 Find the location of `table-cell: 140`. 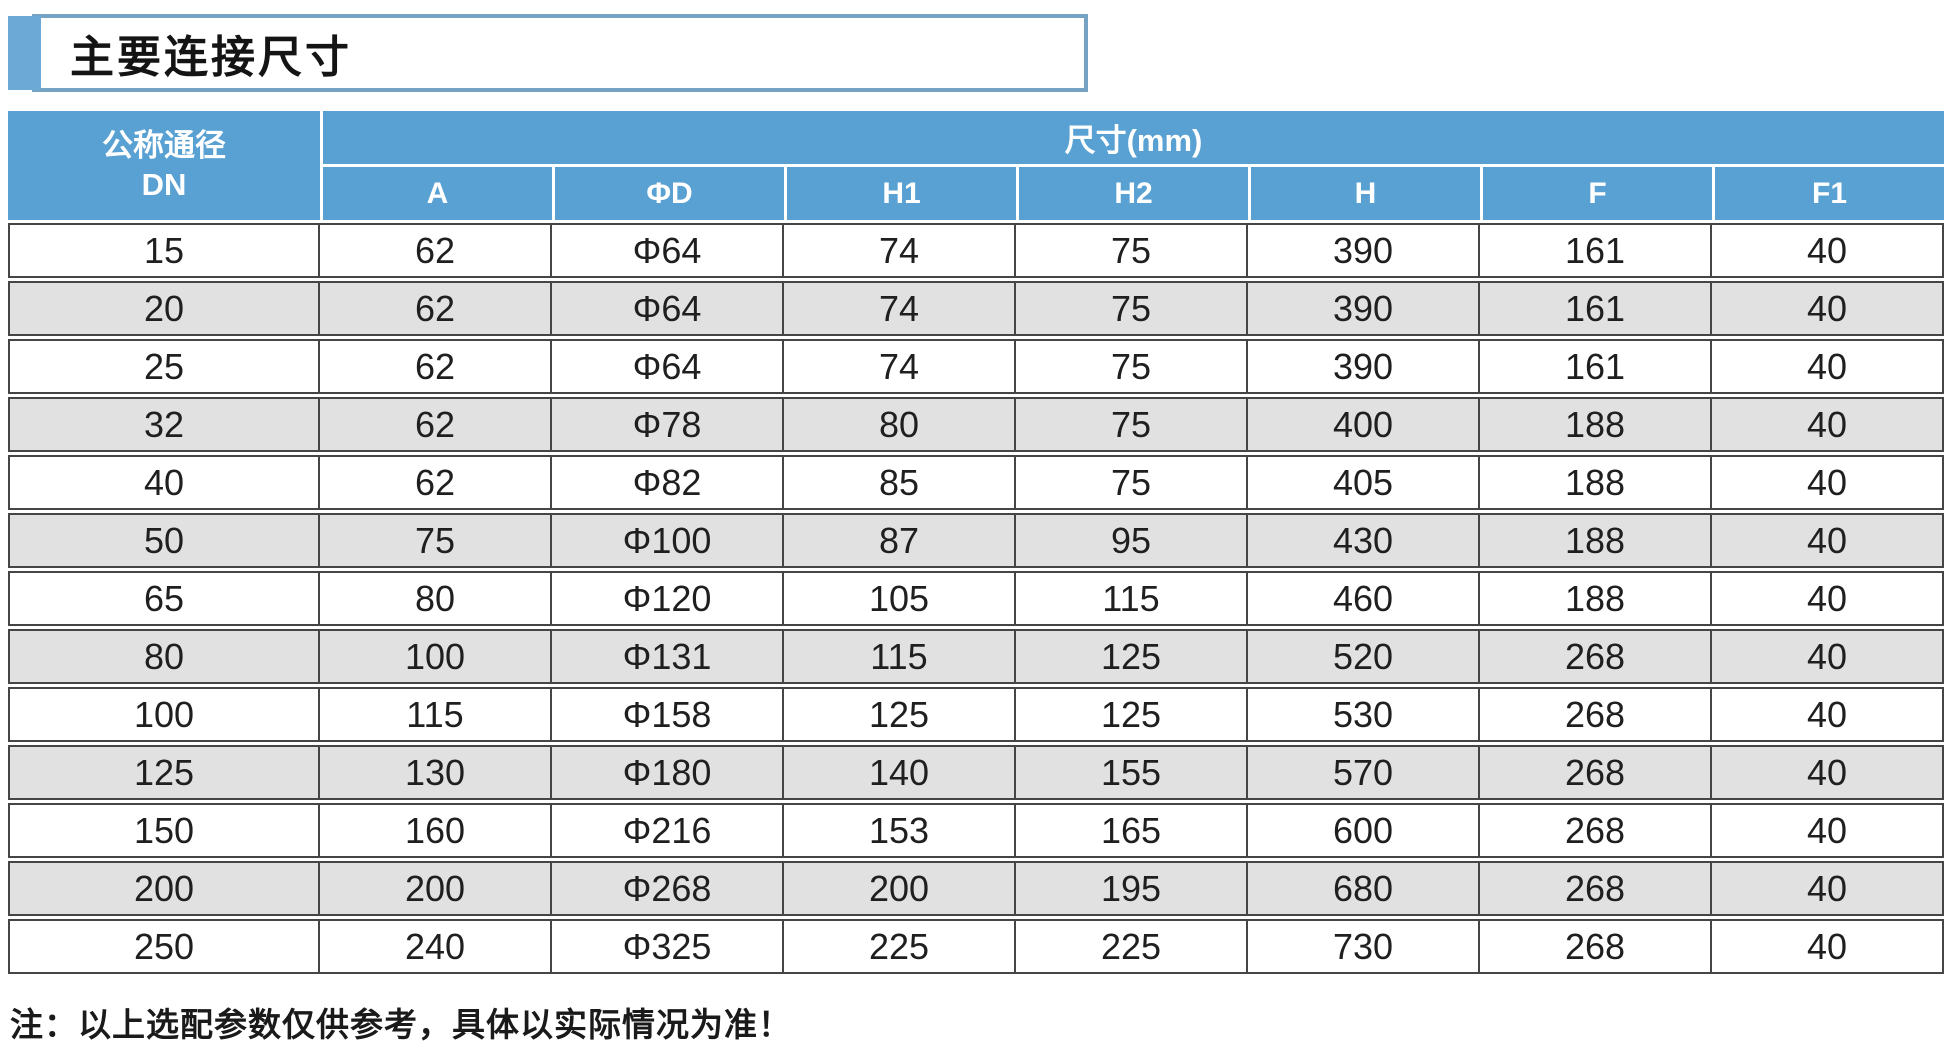

table-cell: 140 is located at coordinates (900, 772).